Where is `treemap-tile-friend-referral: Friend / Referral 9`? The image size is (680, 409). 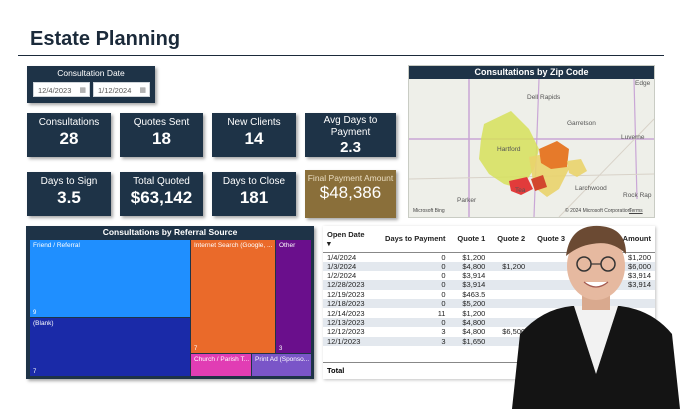
treemap-tile-friend-referral: Friend / Referral 9 is located at coordinates (110, 278).